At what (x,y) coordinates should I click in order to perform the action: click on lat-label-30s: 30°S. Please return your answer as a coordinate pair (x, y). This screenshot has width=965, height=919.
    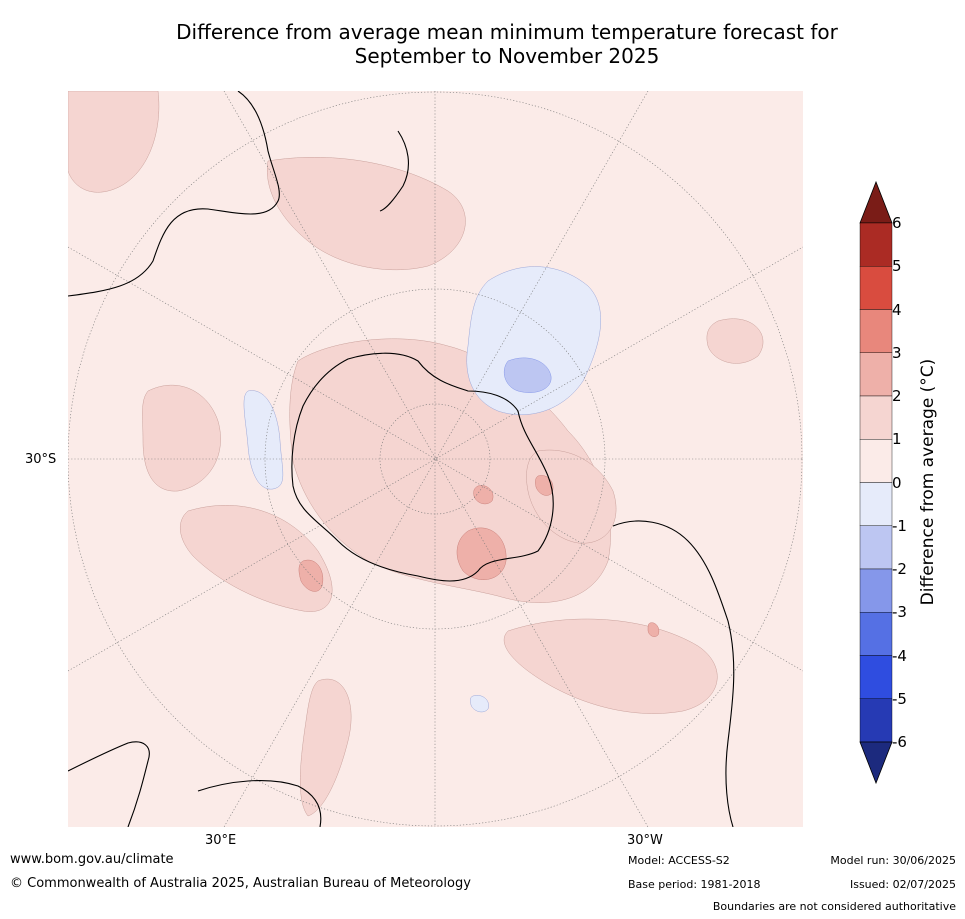
    Looking at the image, I should click on (41, 459).